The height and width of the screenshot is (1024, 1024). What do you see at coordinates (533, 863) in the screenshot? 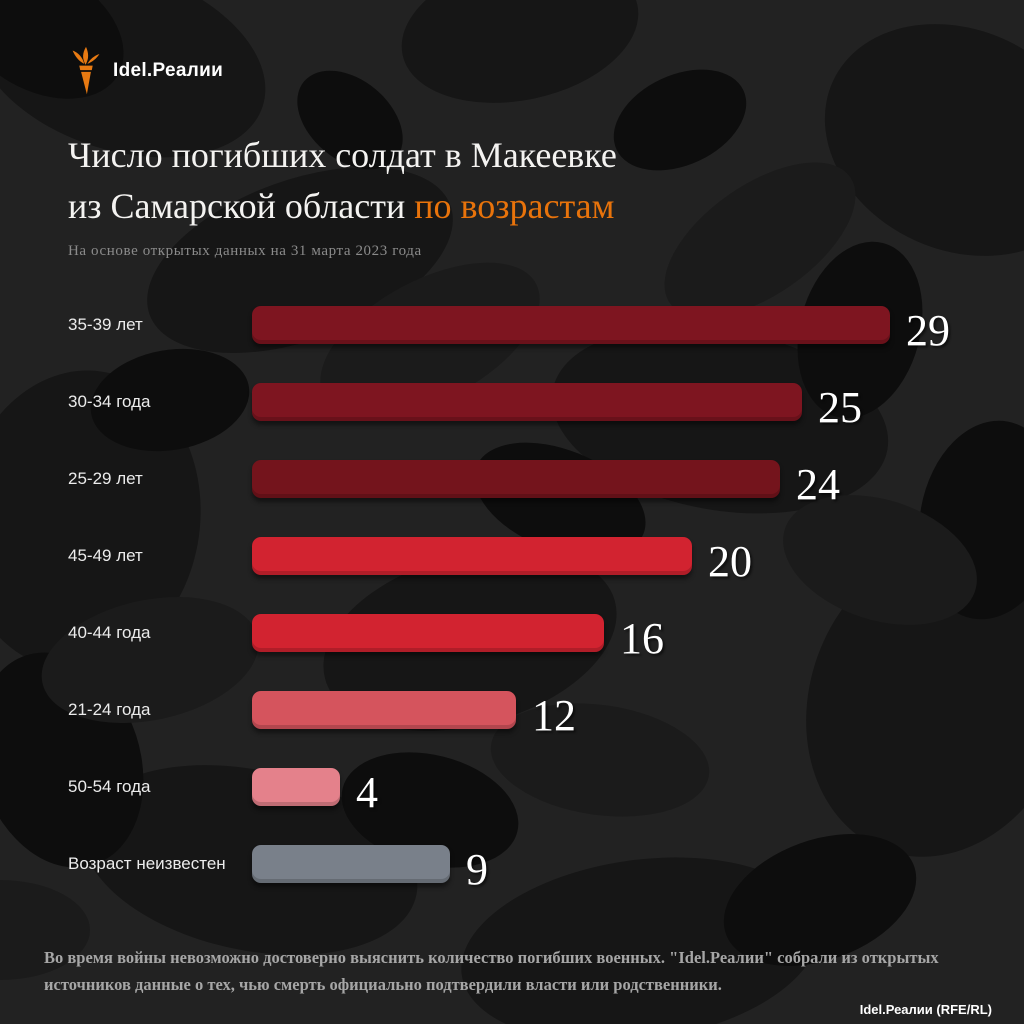
I see `chart-row: Возраст неизвестен 9` at bounding box center [533, 863].